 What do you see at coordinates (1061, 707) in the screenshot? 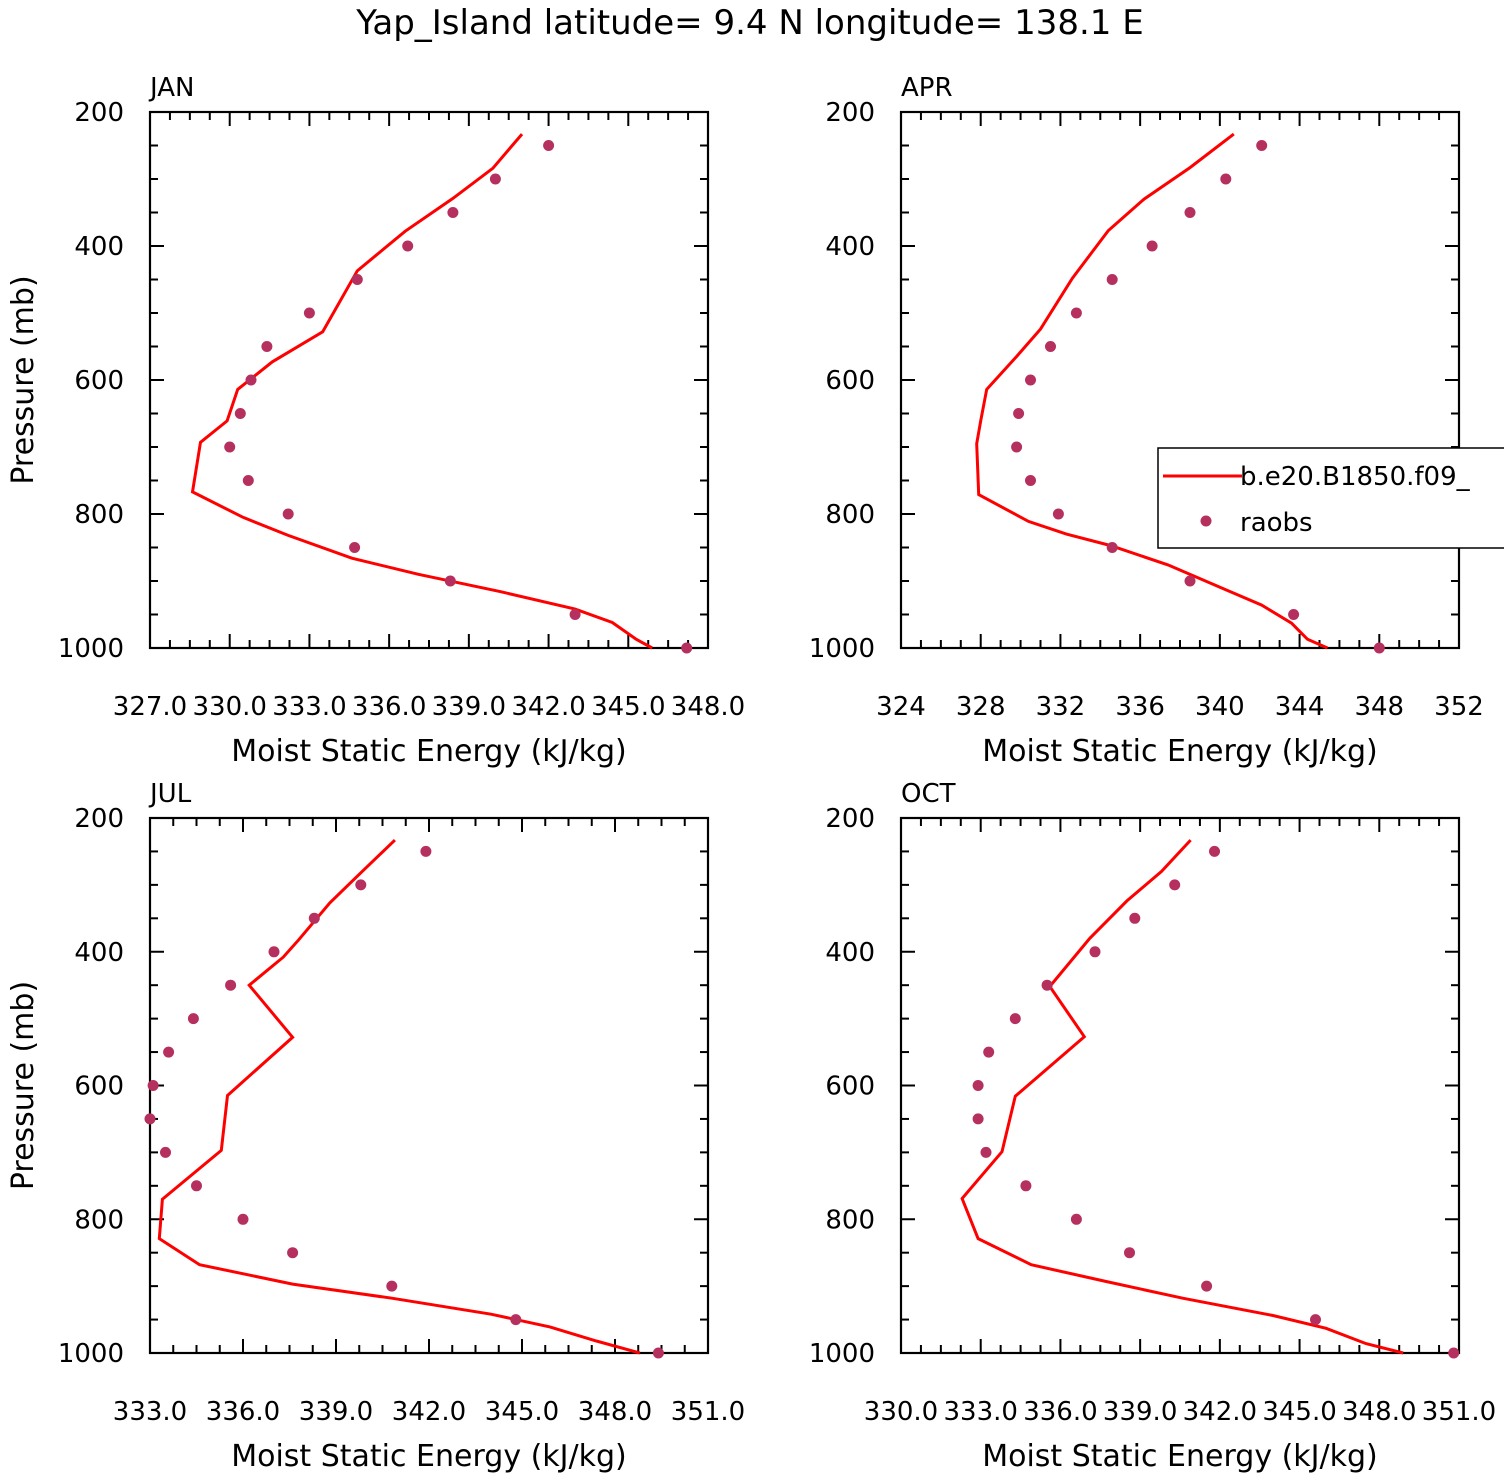
I see `x-tick-label: 332` at bounding box center [1061, 707].